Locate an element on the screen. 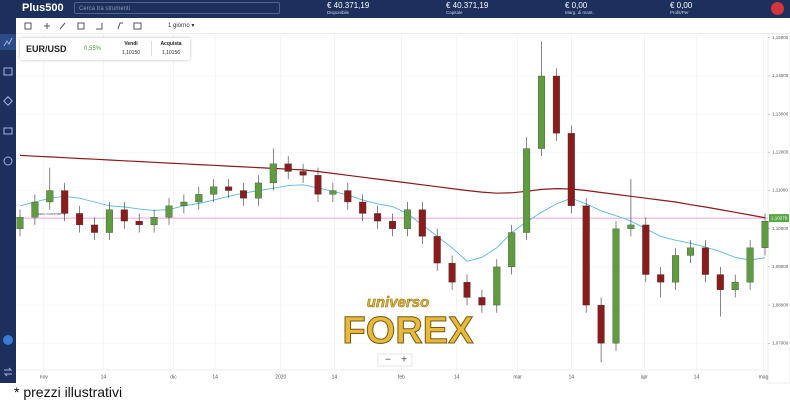  price-axis is located at coordinates (778, 208).